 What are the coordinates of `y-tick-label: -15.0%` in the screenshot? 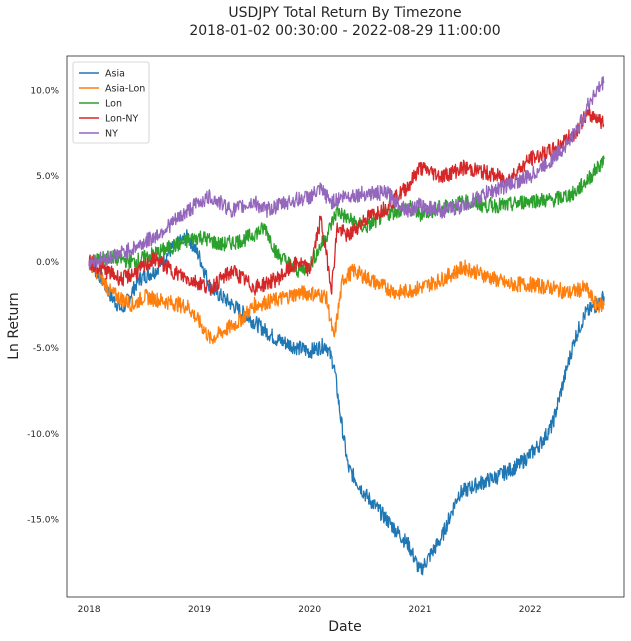 It's located at (43, 521).